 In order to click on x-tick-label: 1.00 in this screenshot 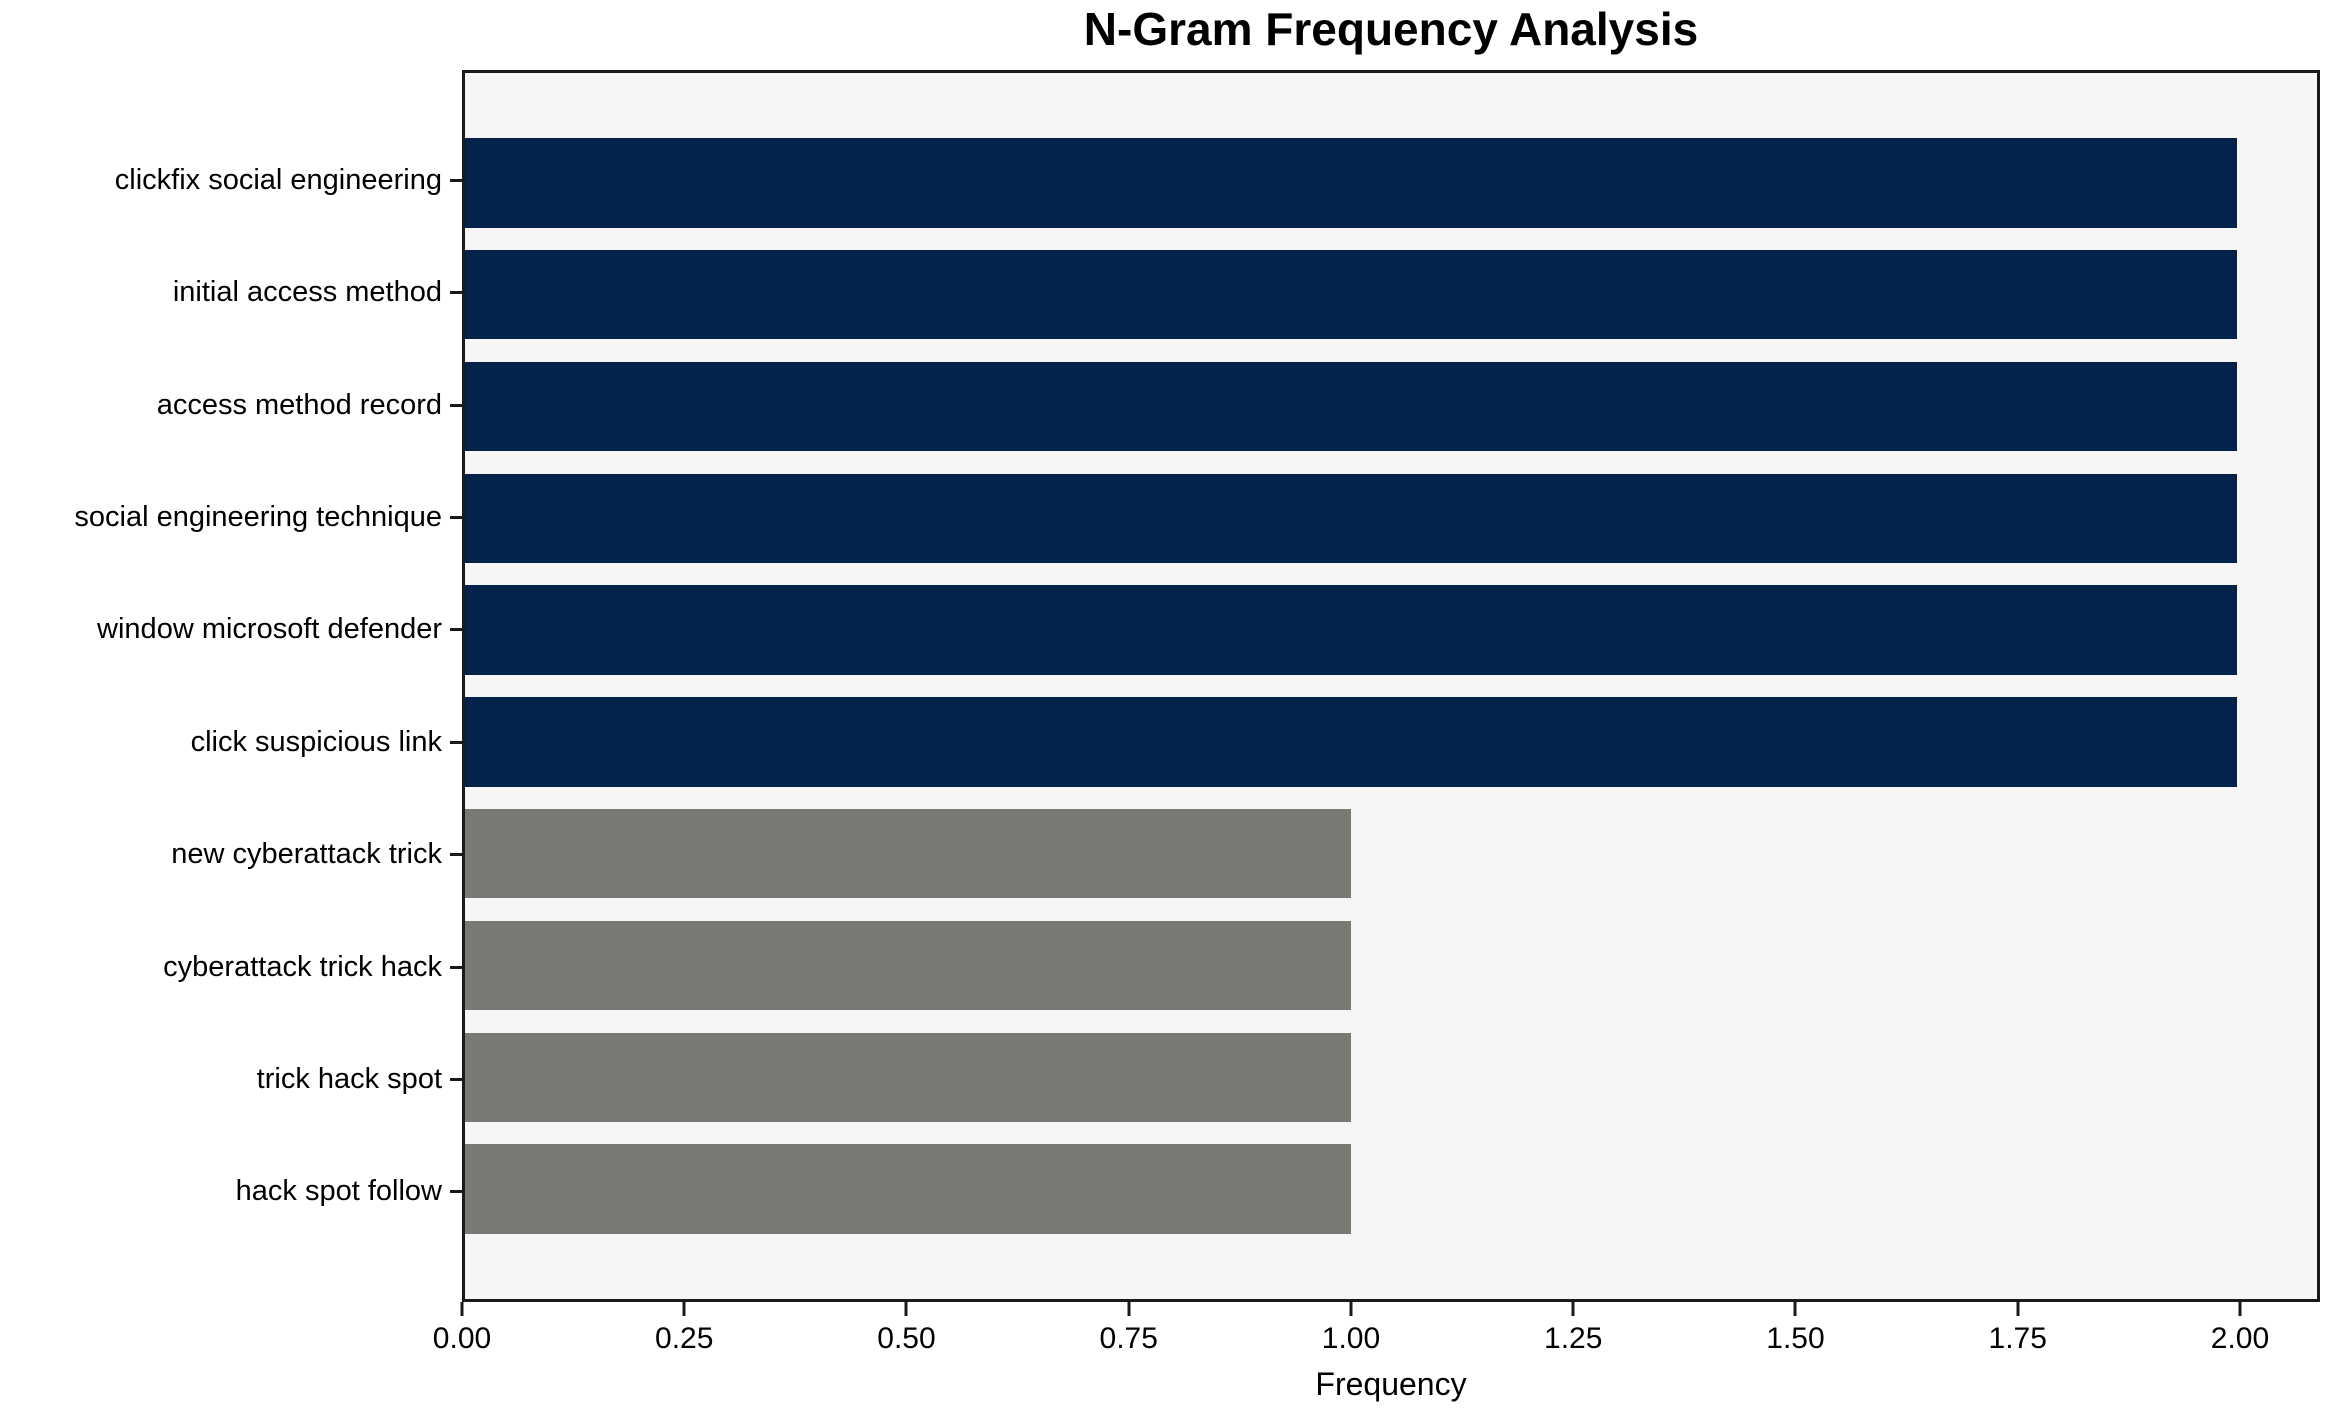, I will do `click(1351, 1338)`.